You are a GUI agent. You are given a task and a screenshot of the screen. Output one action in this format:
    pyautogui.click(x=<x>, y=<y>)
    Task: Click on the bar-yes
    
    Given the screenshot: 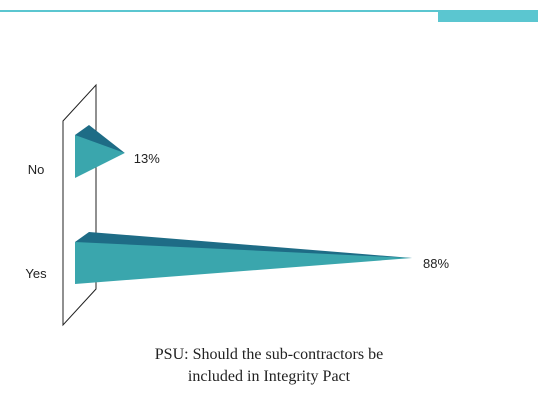 What is the action you would take?
    pyautogui.click(x=244, y=263)
    